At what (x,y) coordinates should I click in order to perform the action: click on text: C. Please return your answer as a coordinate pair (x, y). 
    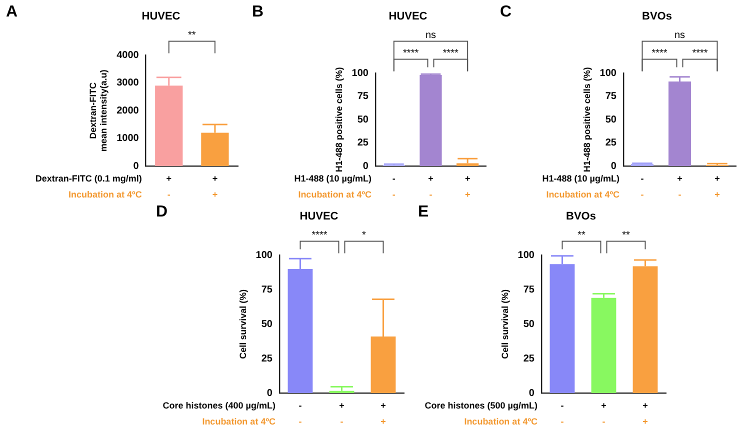
    Looking at the image, I should click on (506, 11).